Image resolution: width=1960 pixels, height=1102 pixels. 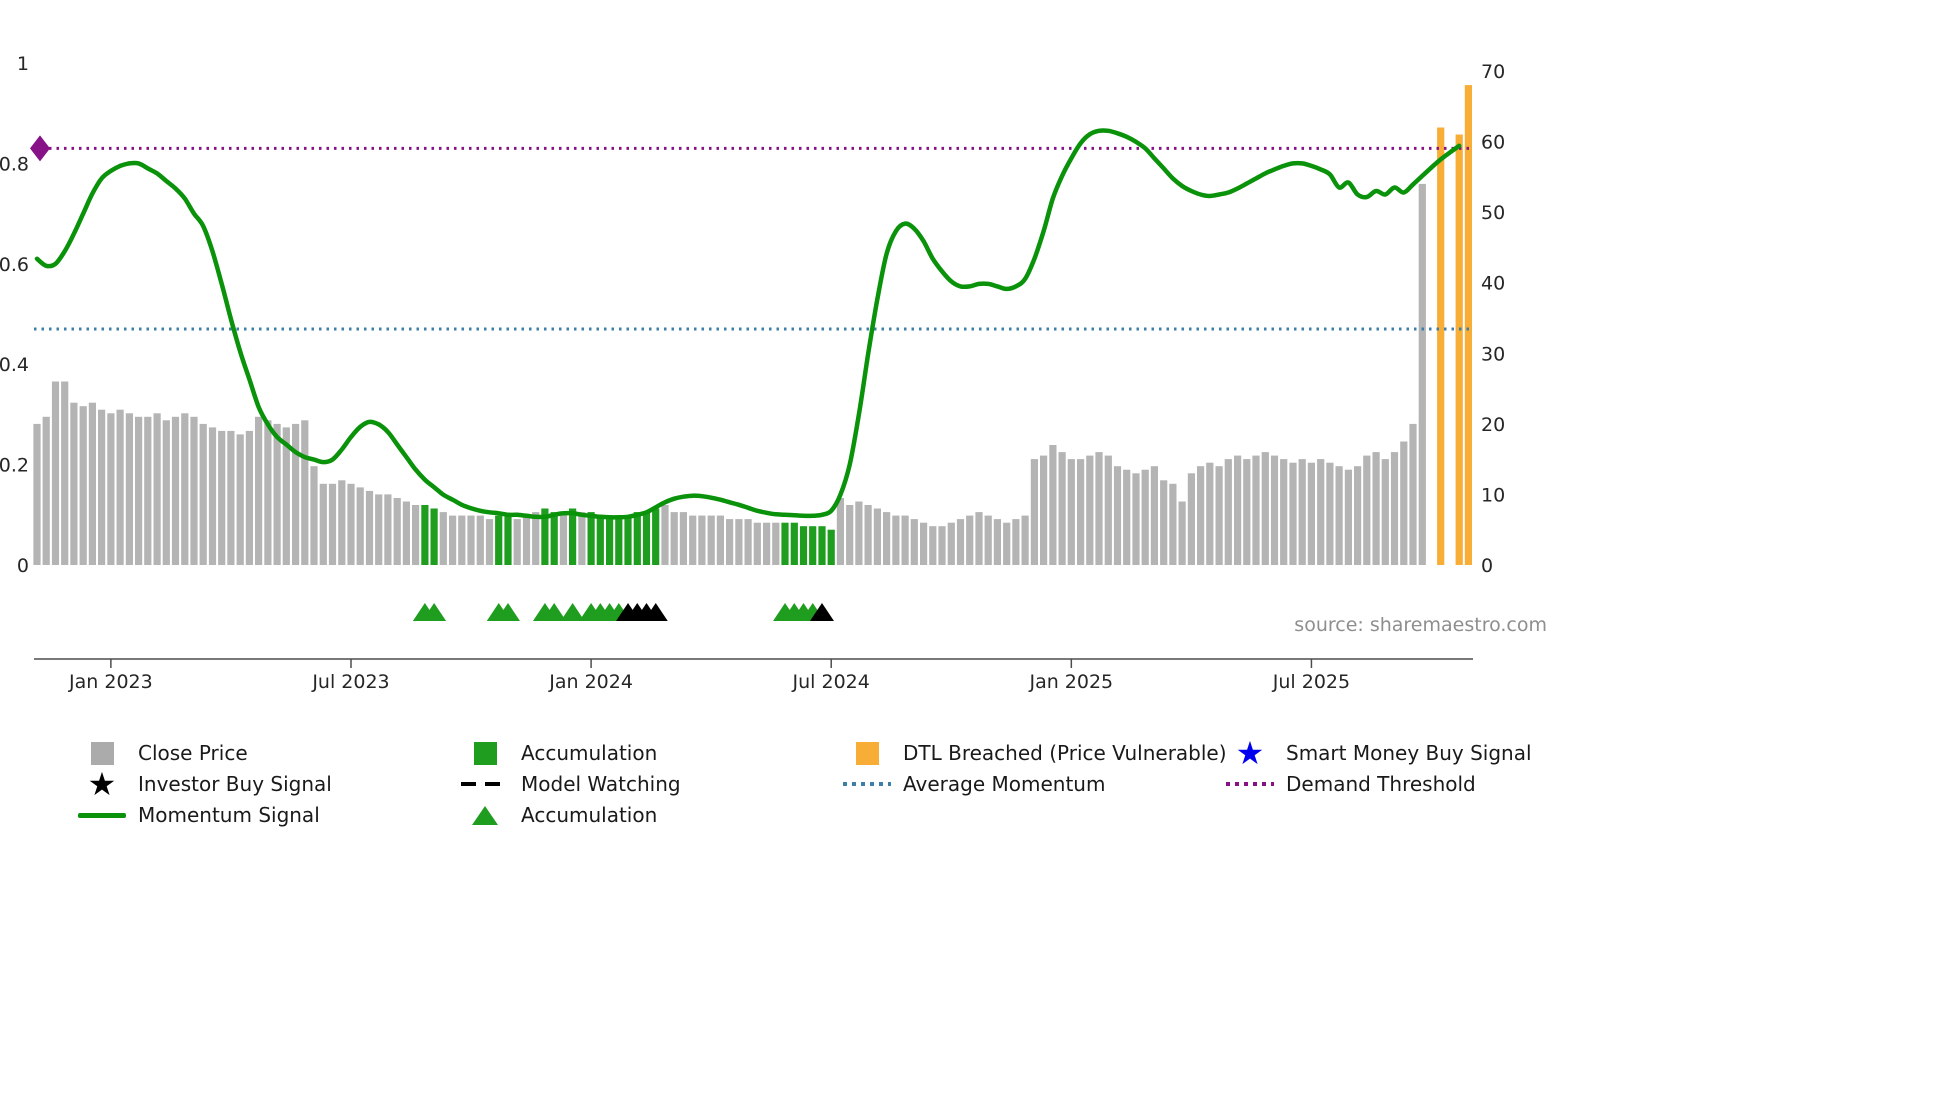 I want to click on average-momentum-legend-marker, so click(x=867, y=784).